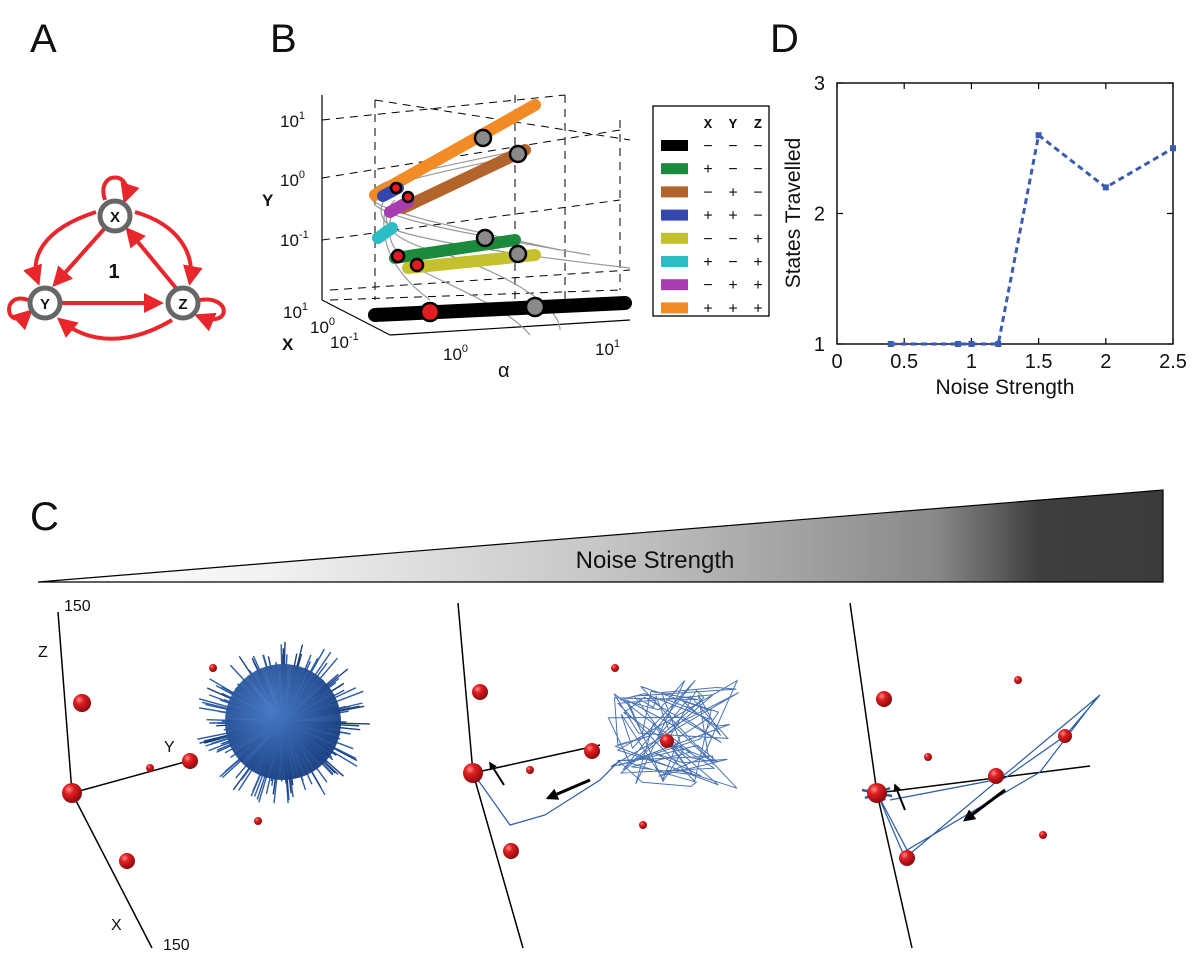 The width and height of the screenshot is (1199, 954). What do you see at coordinates (356, 317) in the screenshot?
I see `x-axis-line` at bounding box center [356, 317].